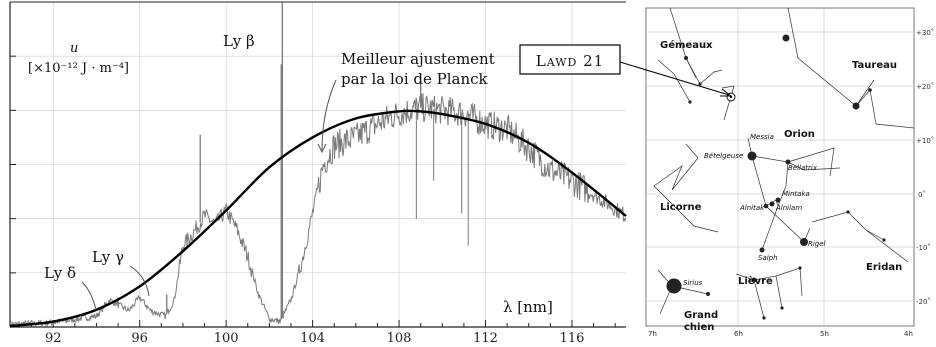 This screenshot has width=936, height=347. What do you see at coordinates (322, 148) in the screenshot?
I see `arrow-fit-head` at bounding box center [322, 148].